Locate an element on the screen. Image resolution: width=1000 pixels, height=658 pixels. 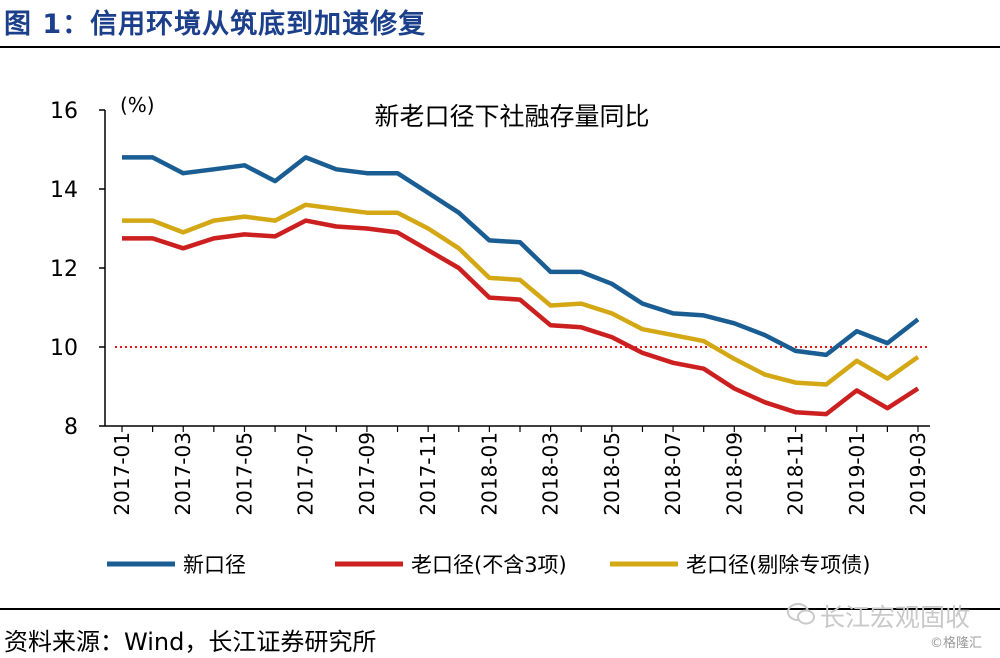
legend-label-3: 老口径(剔除专项债) is located at coordinates (778, 565).